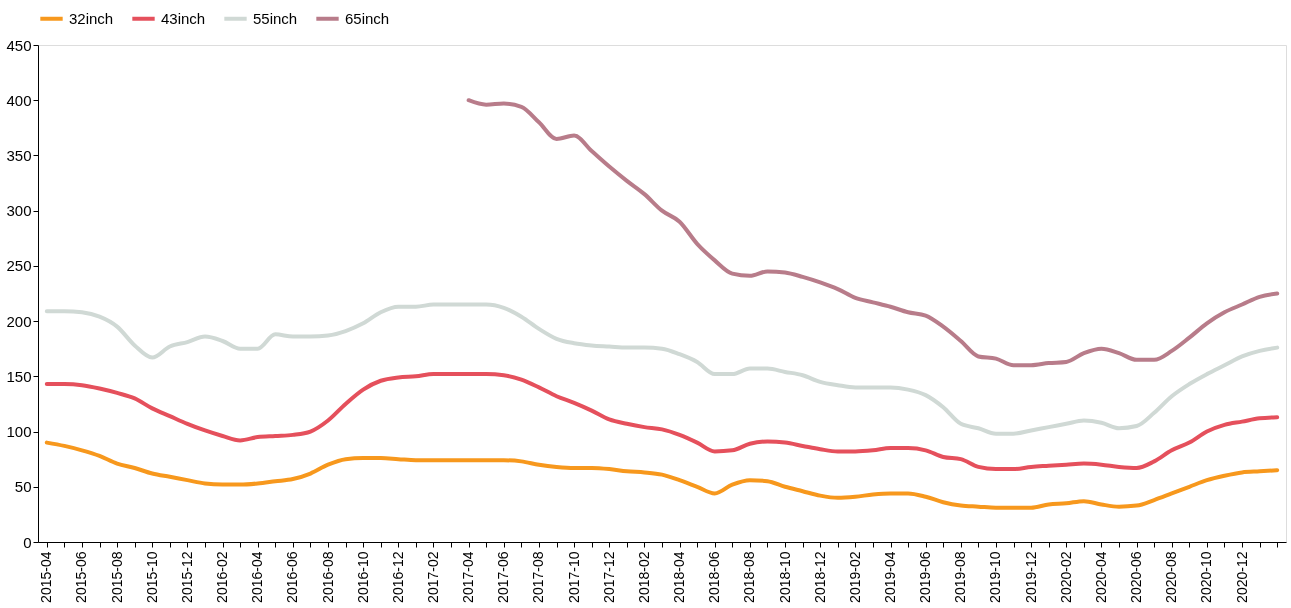  What do you see at coordinates (960, 577) in the screenshot?
I see `x-tick-label: 2019-08` at bounding box center [960, 577].